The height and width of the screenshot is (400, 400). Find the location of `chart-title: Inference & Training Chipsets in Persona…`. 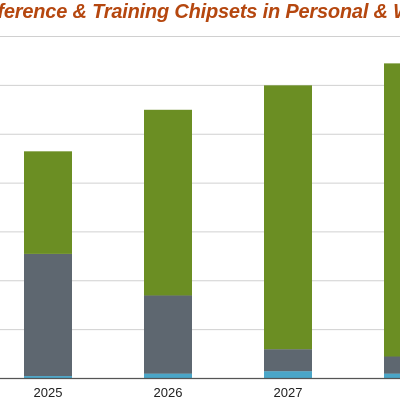

chart-title: Inference & Training Chipsets in Persona… is located at coordinates (200, 12).